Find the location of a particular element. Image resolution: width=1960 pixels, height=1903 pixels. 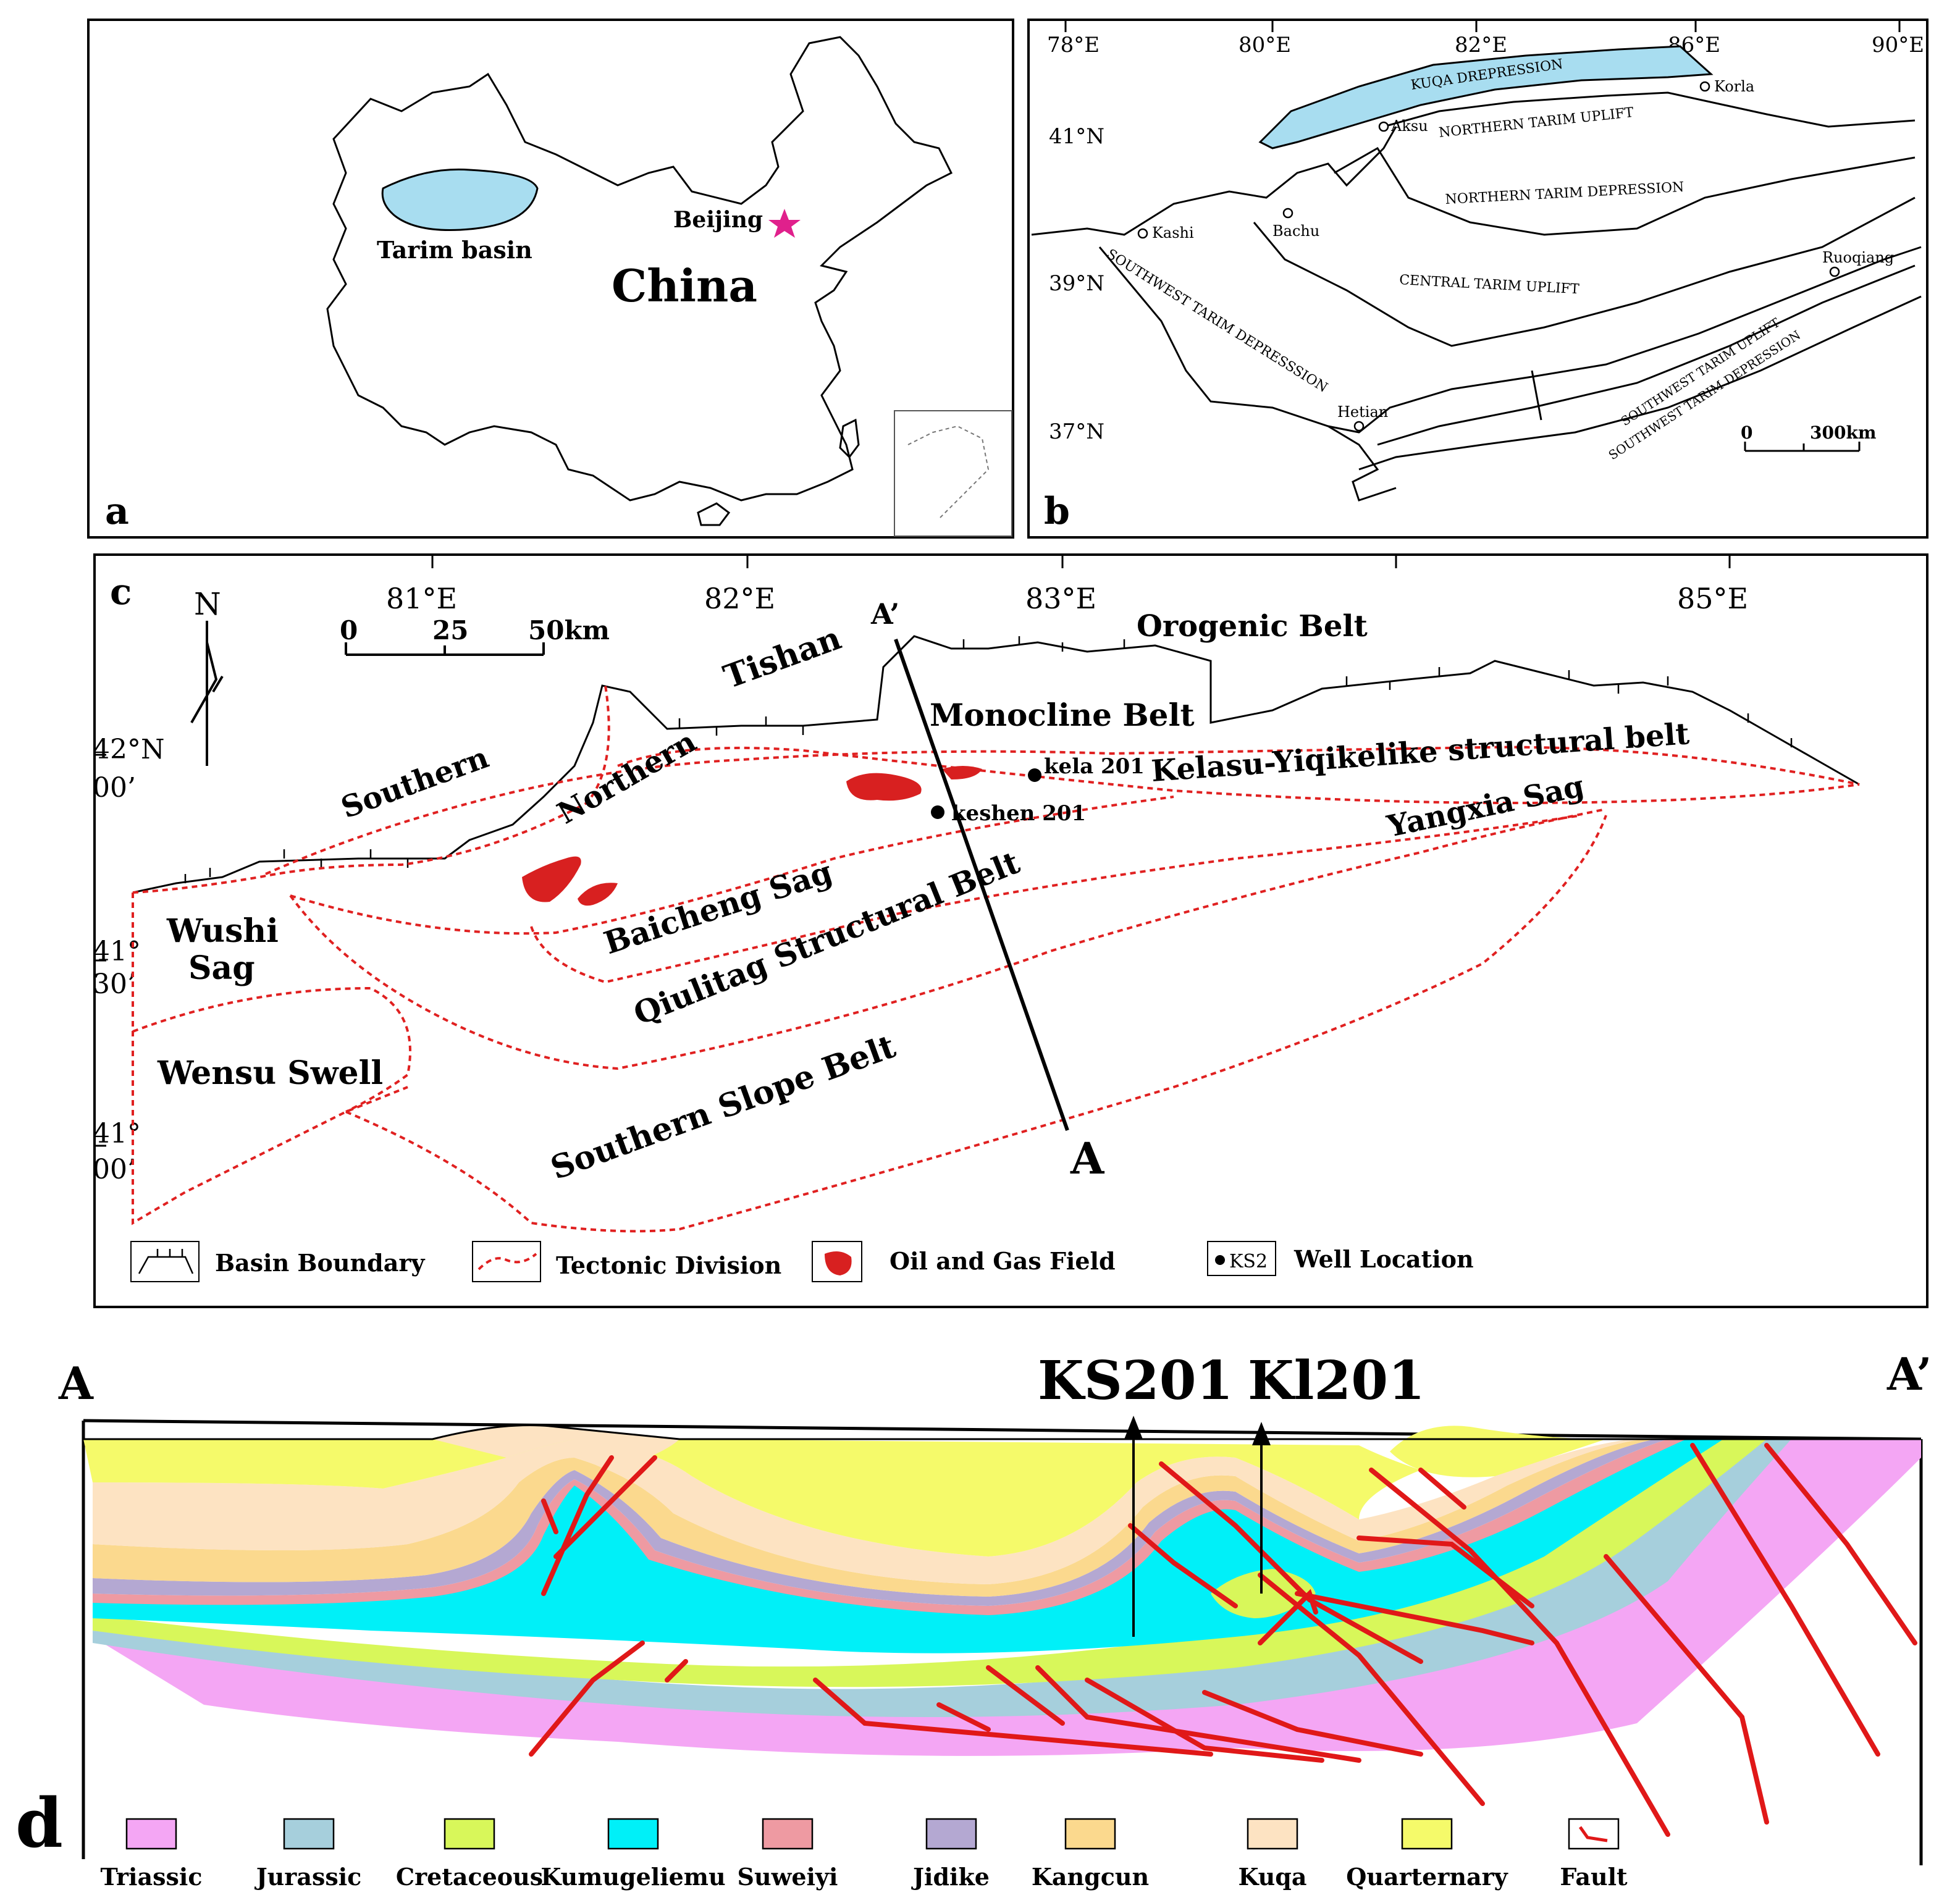

kashi-label: Kashi is located at coordinates (1173, 233).